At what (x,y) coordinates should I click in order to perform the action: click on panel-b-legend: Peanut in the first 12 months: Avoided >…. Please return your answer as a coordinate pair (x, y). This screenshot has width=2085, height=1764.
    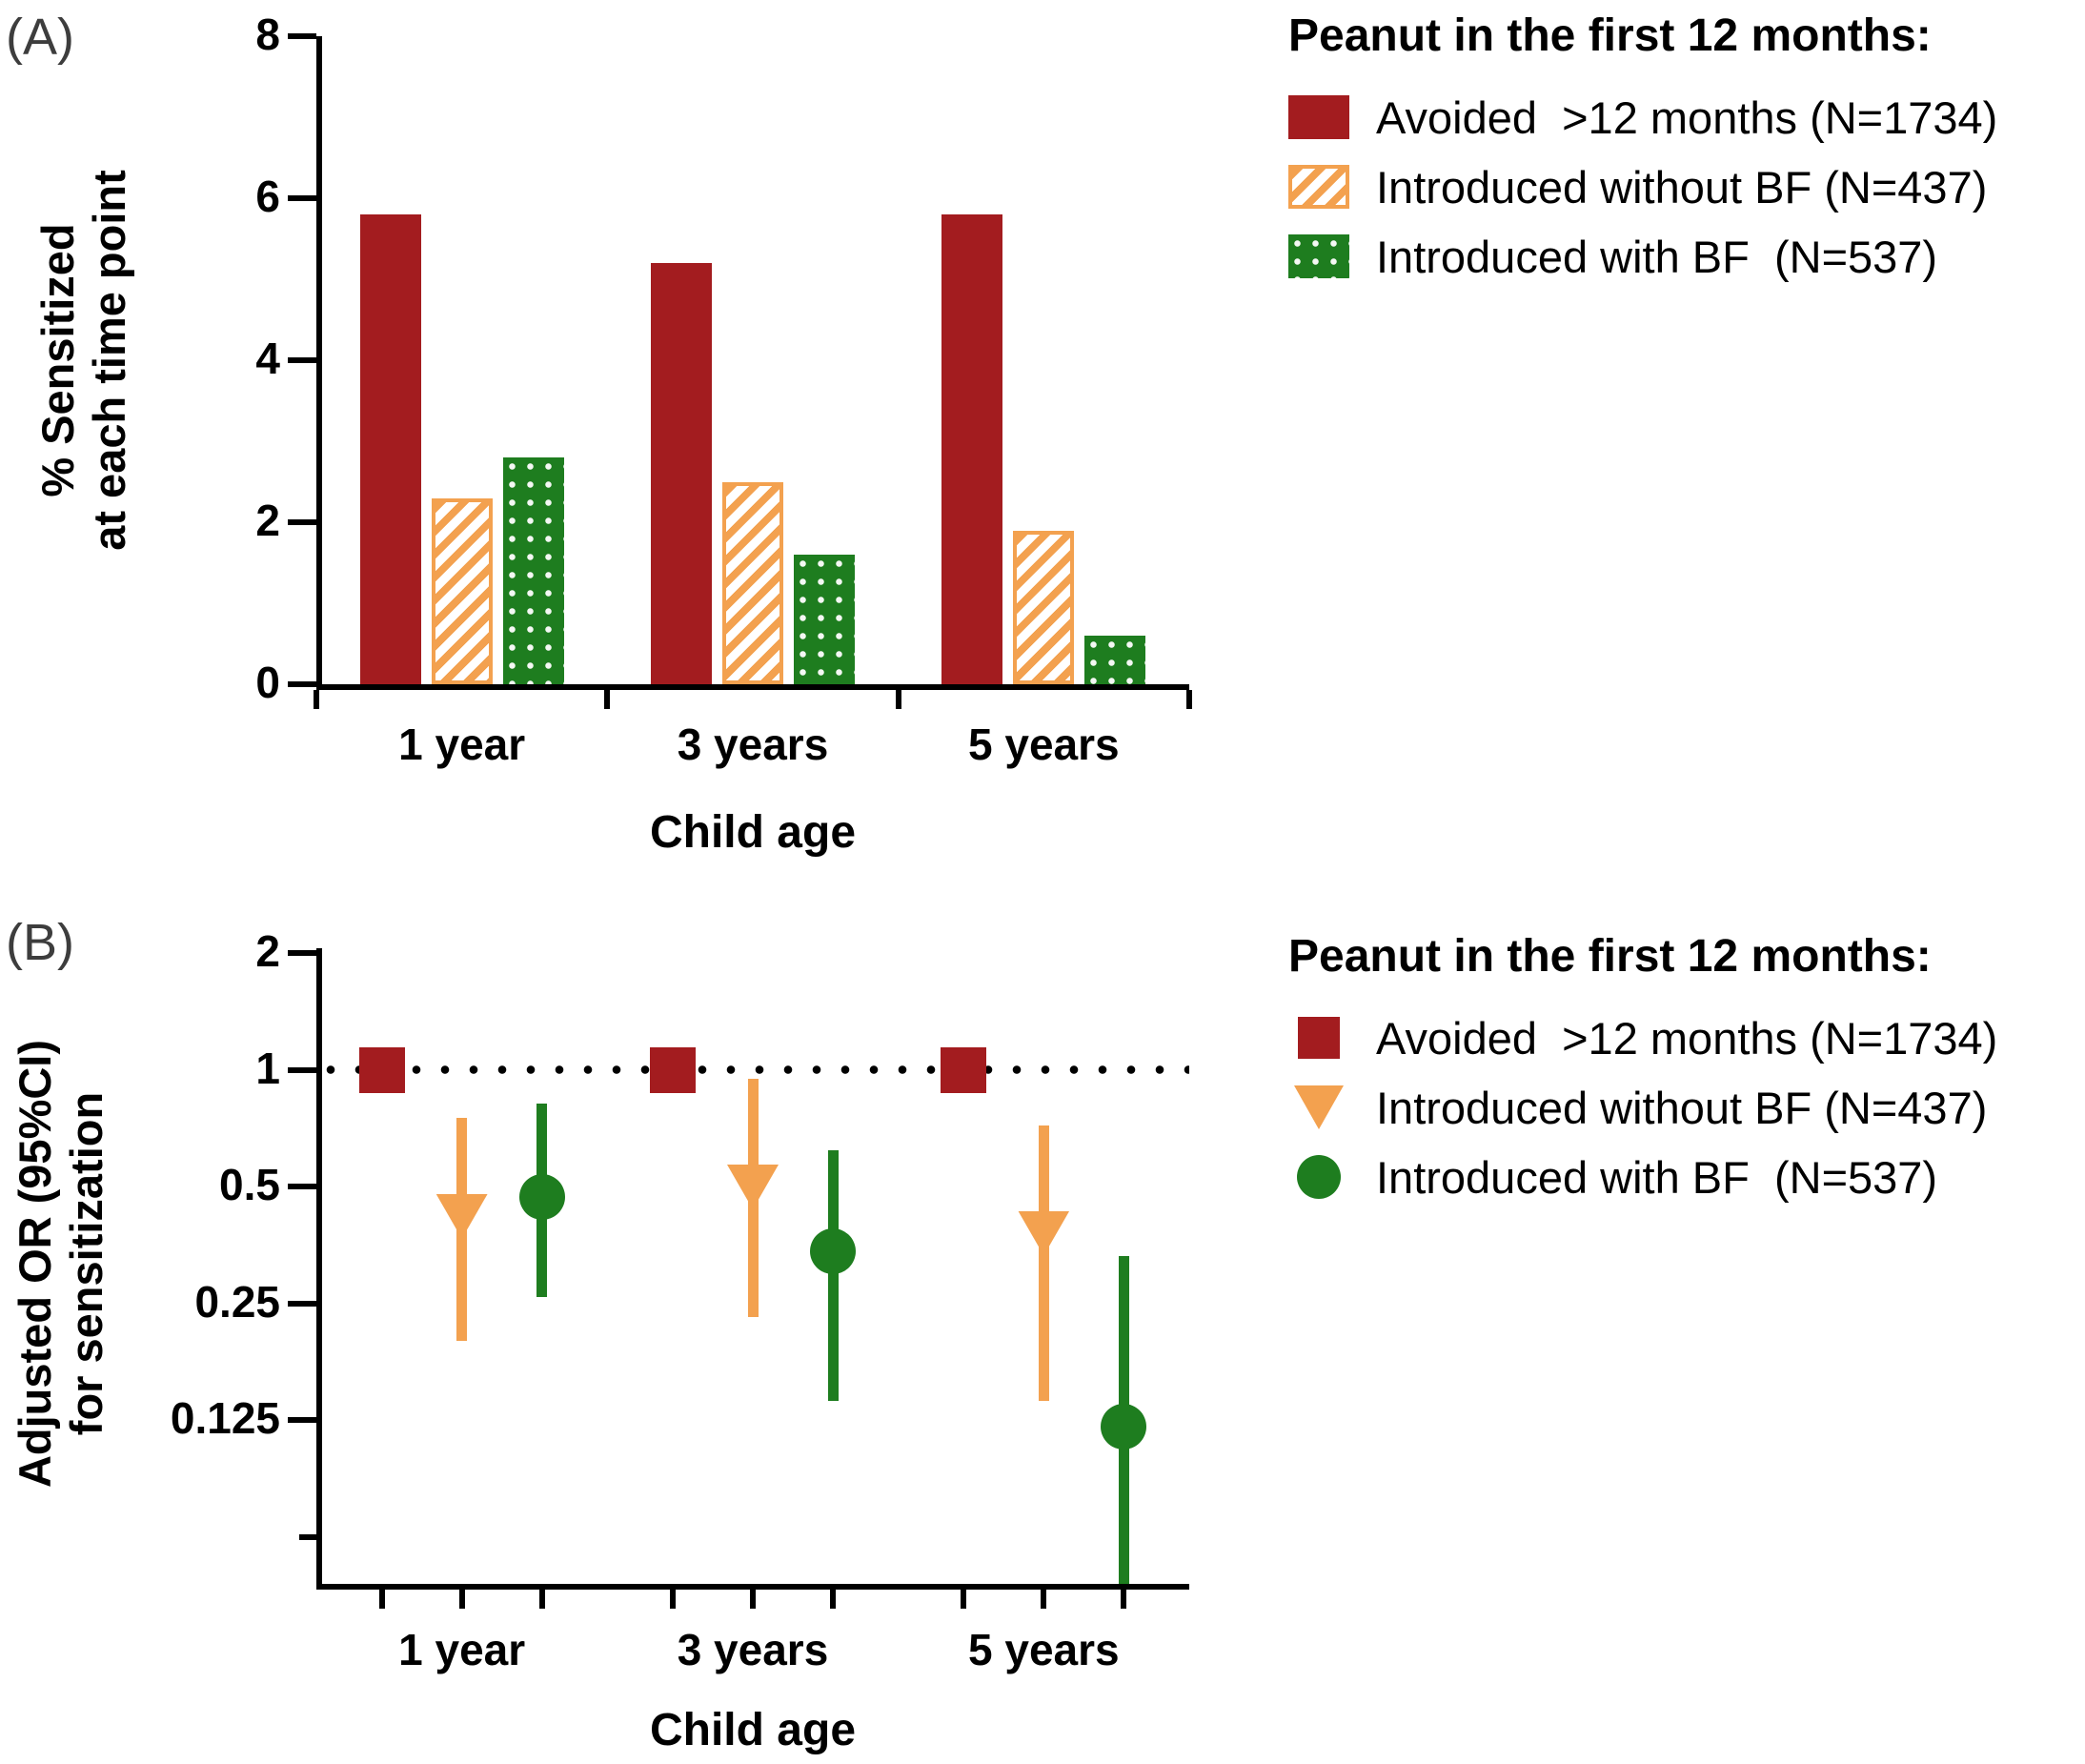
    Looking at the image, I should click on (1642, 1077).